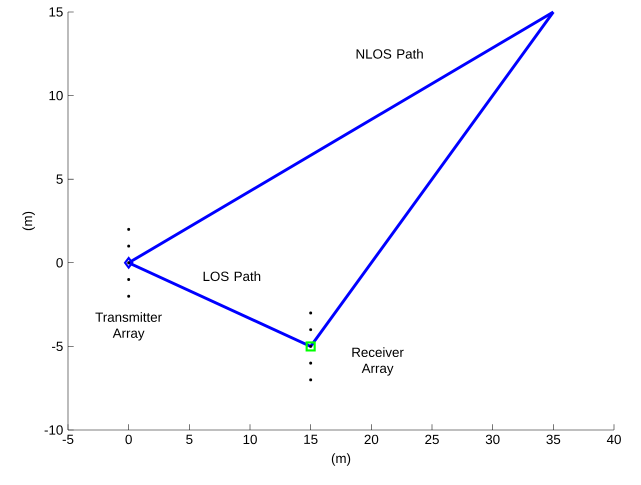  I want to click on y-tick-label: -10, so click(53, 430).